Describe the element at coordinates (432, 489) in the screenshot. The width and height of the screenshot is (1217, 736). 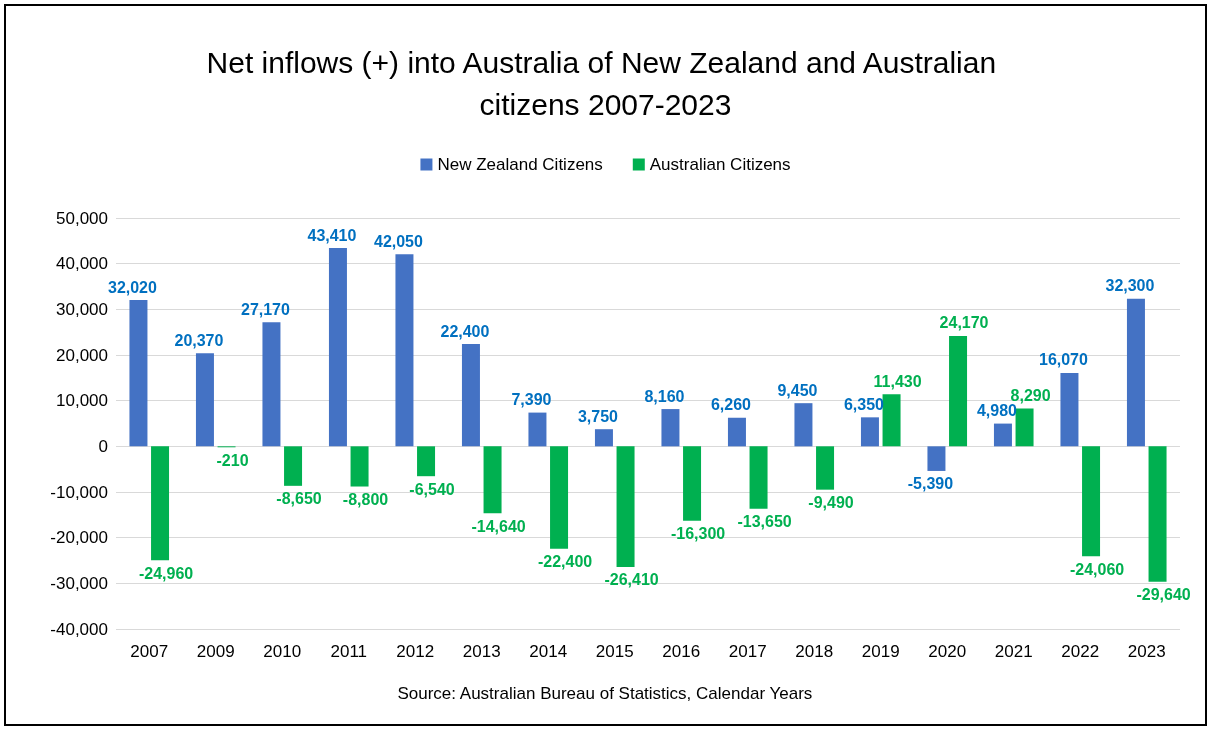
I see `data-label: -6,540` at that location.